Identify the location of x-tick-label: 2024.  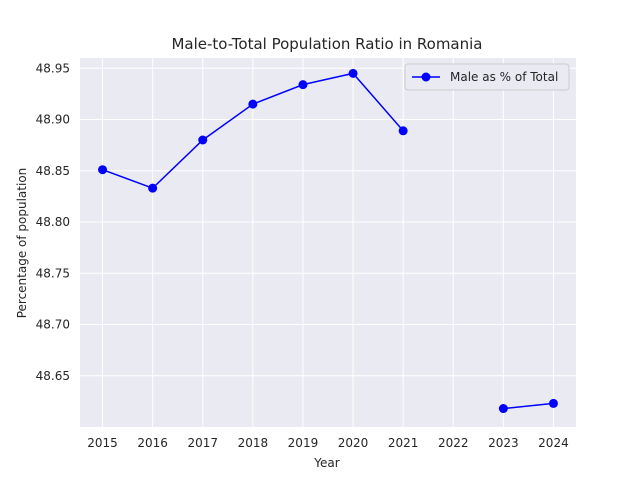
(553, 443).